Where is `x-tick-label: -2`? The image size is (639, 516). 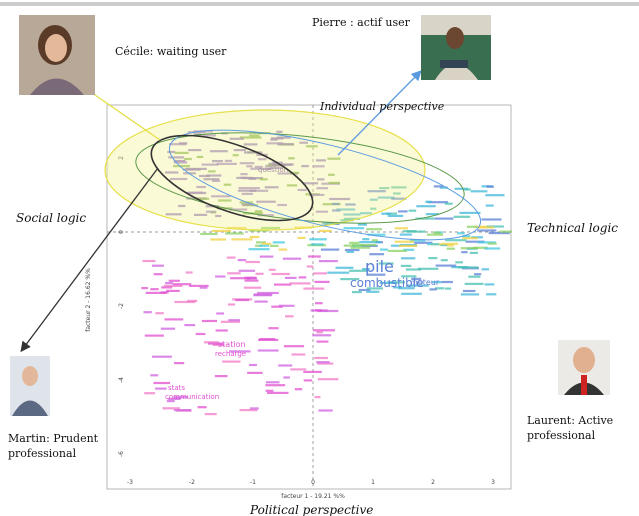
x-tick-label: -2 is located at coordinates (192, 482).